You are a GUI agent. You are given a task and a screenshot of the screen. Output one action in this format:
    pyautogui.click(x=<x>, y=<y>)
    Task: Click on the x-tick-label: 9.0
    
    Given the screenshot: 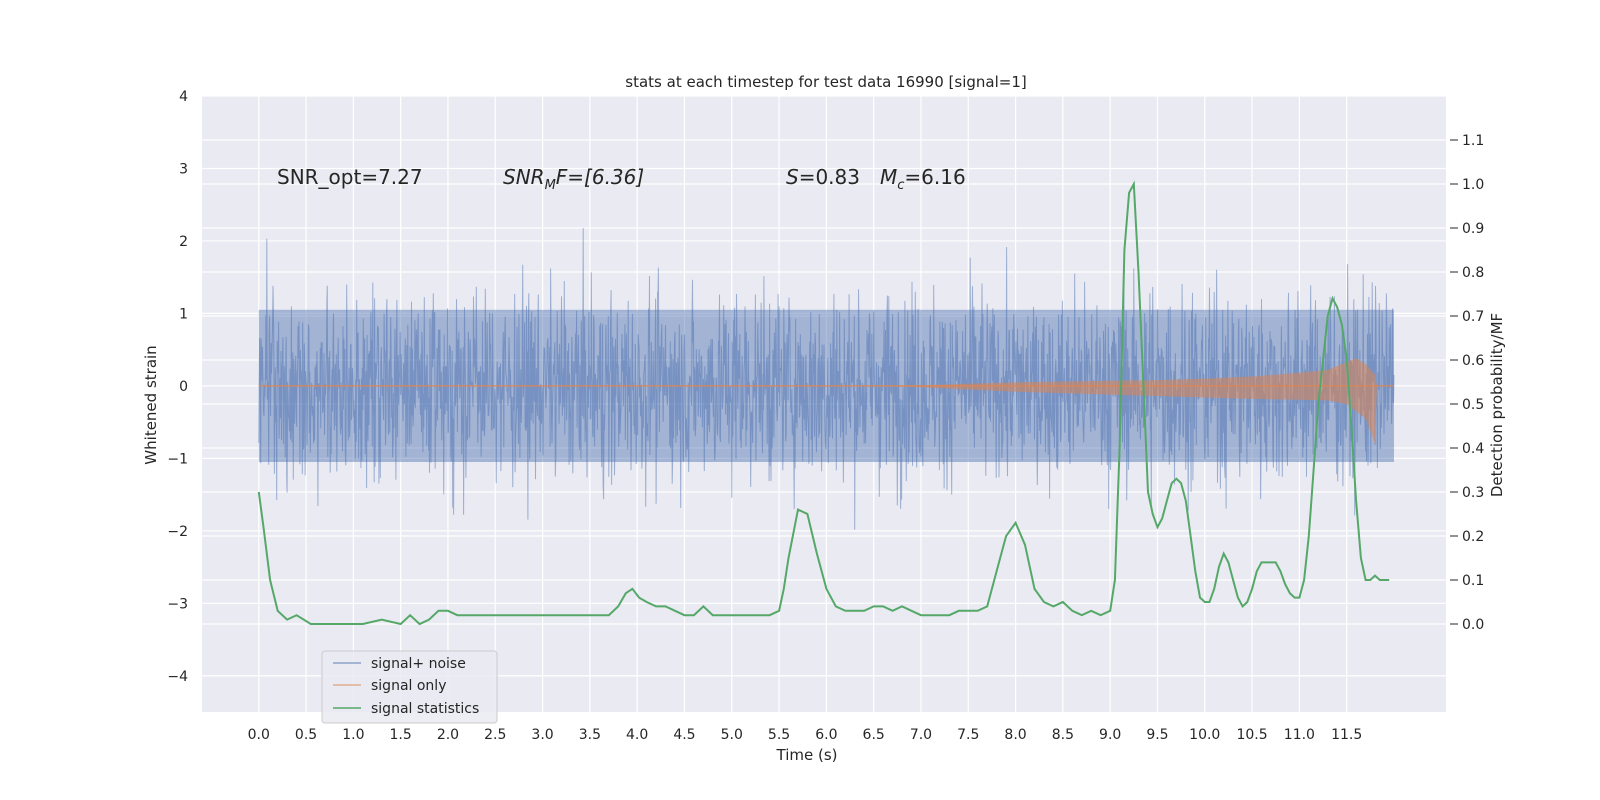 What is the action you would take?
    pyautogui.click(x=1110, y=735)
    